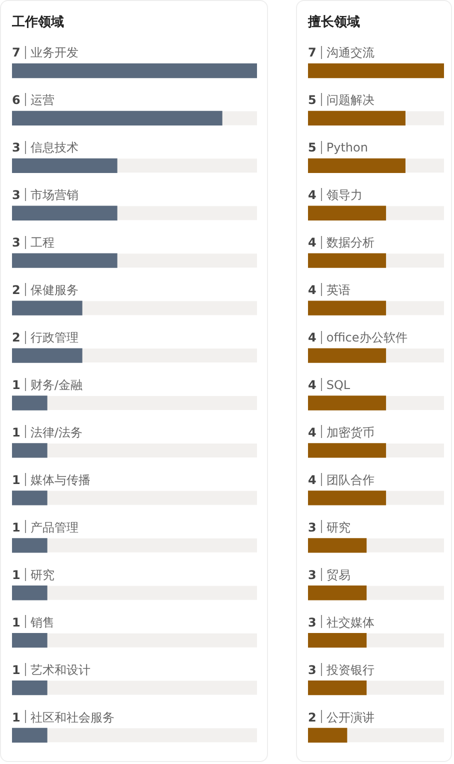 This screenshot has width=454, height=764. What do you see at coordinates (350, 717) in the screenshot?
I see `category-label: 公开演讲` at bounding box center [350, 717].